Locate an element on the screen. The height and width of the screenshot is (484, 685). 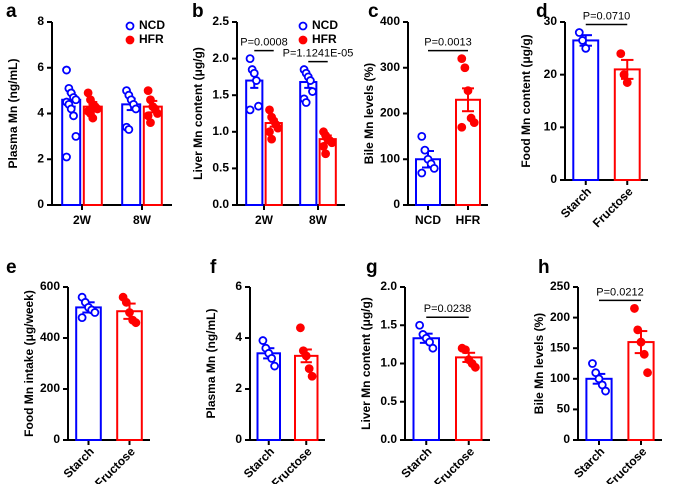
y-tick-label: 300 is located at coordinates (390, 67).